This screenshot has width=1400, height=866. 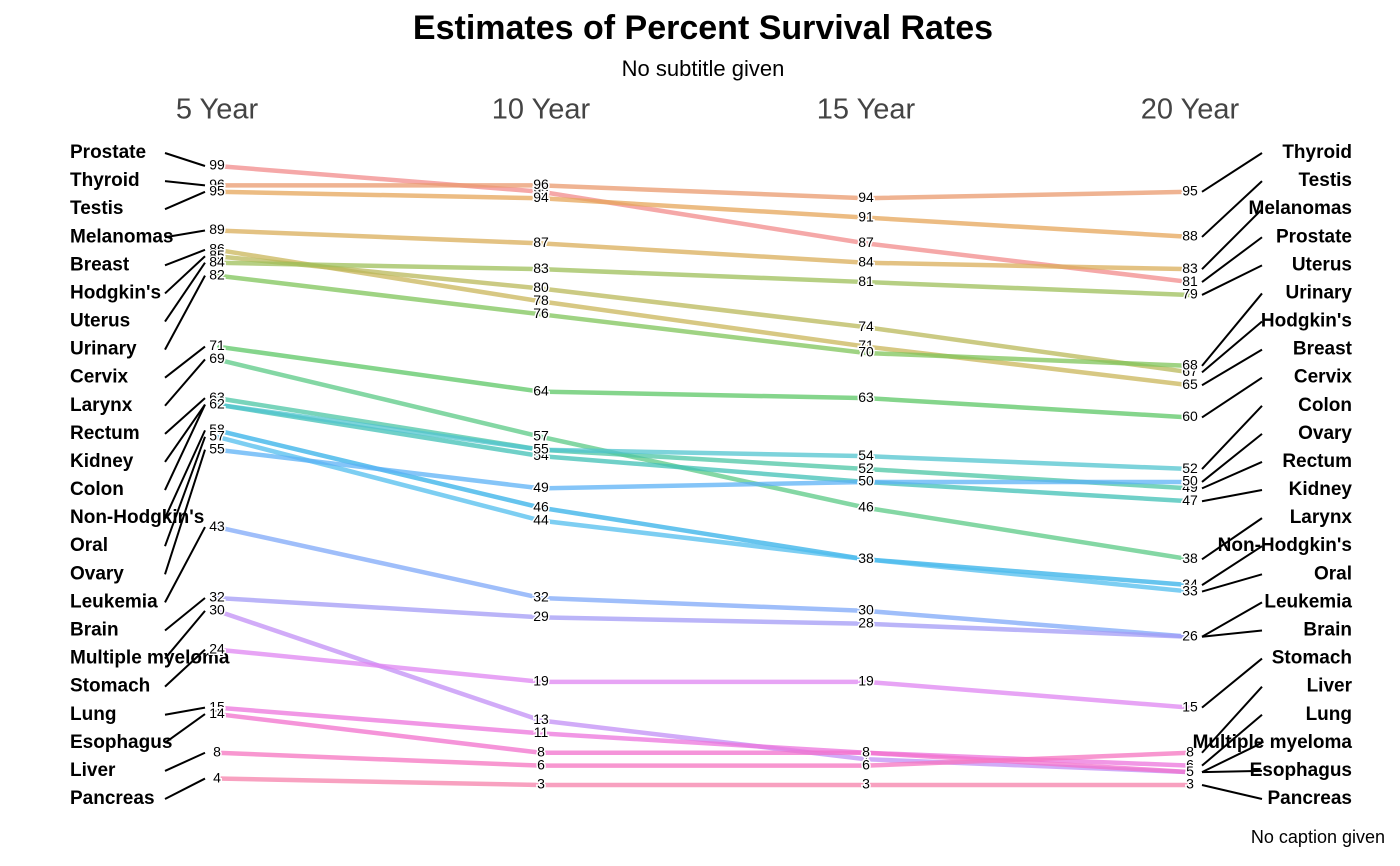 What do you see at coordinates (1327, 629) in the screenshot?
I see `series-name-right: Brain` at bounding box center [1327, 629].